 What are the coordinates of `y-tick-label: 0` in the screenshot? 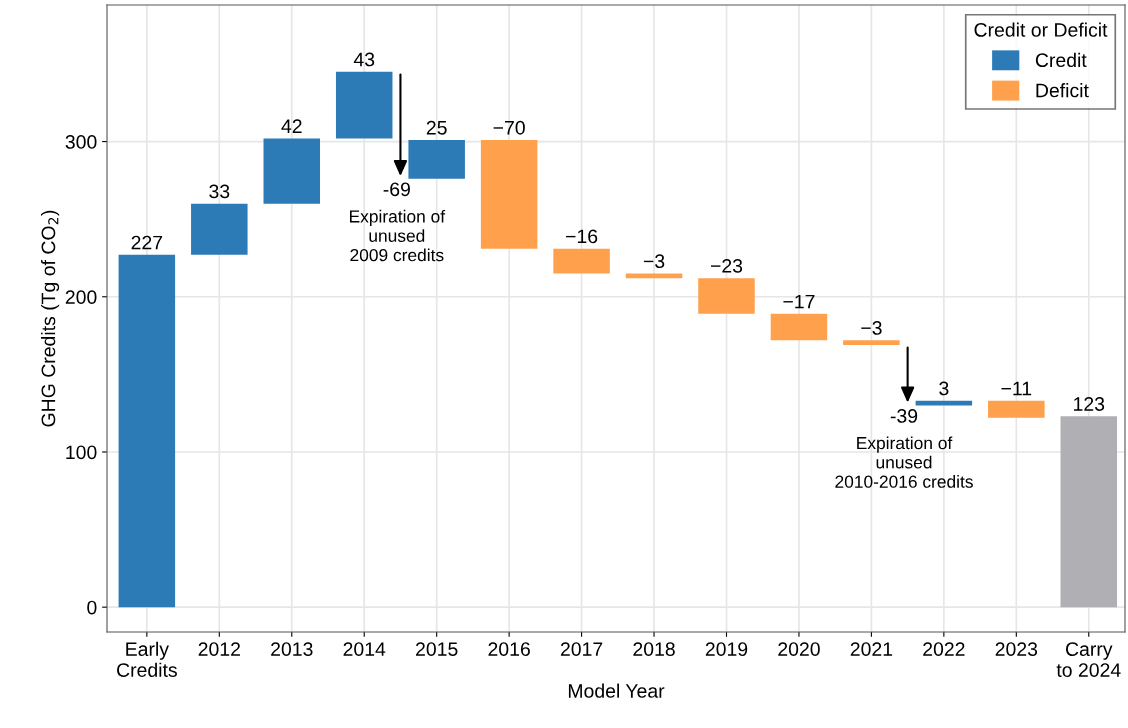 It's located at (92, 607).